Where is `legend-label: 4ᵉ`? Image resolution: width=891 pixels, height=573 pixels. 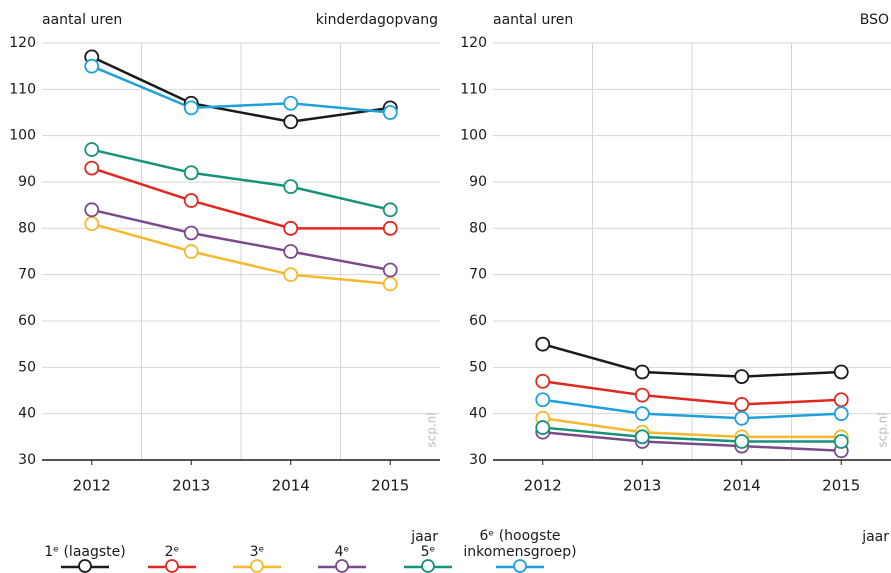 legend-label: 4ᵉ is located at coordinates (342, 552).